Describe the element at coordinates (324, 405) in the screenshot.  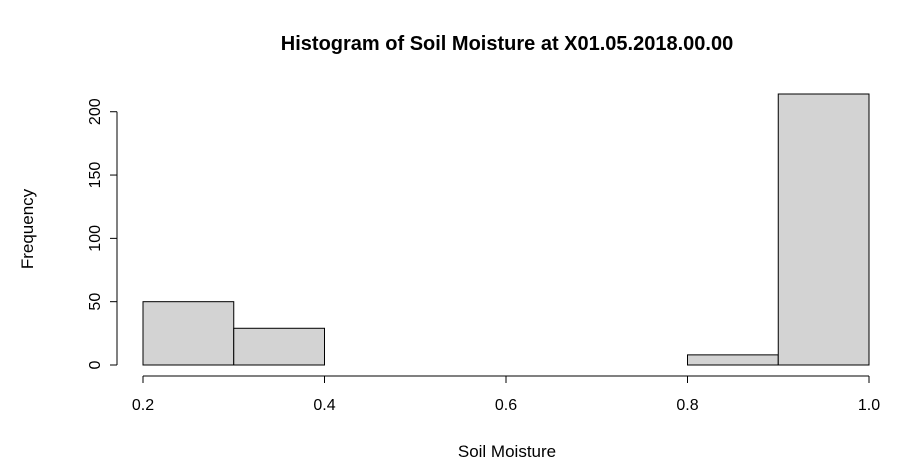
I see `x-tick-label: 0.4` at that location.